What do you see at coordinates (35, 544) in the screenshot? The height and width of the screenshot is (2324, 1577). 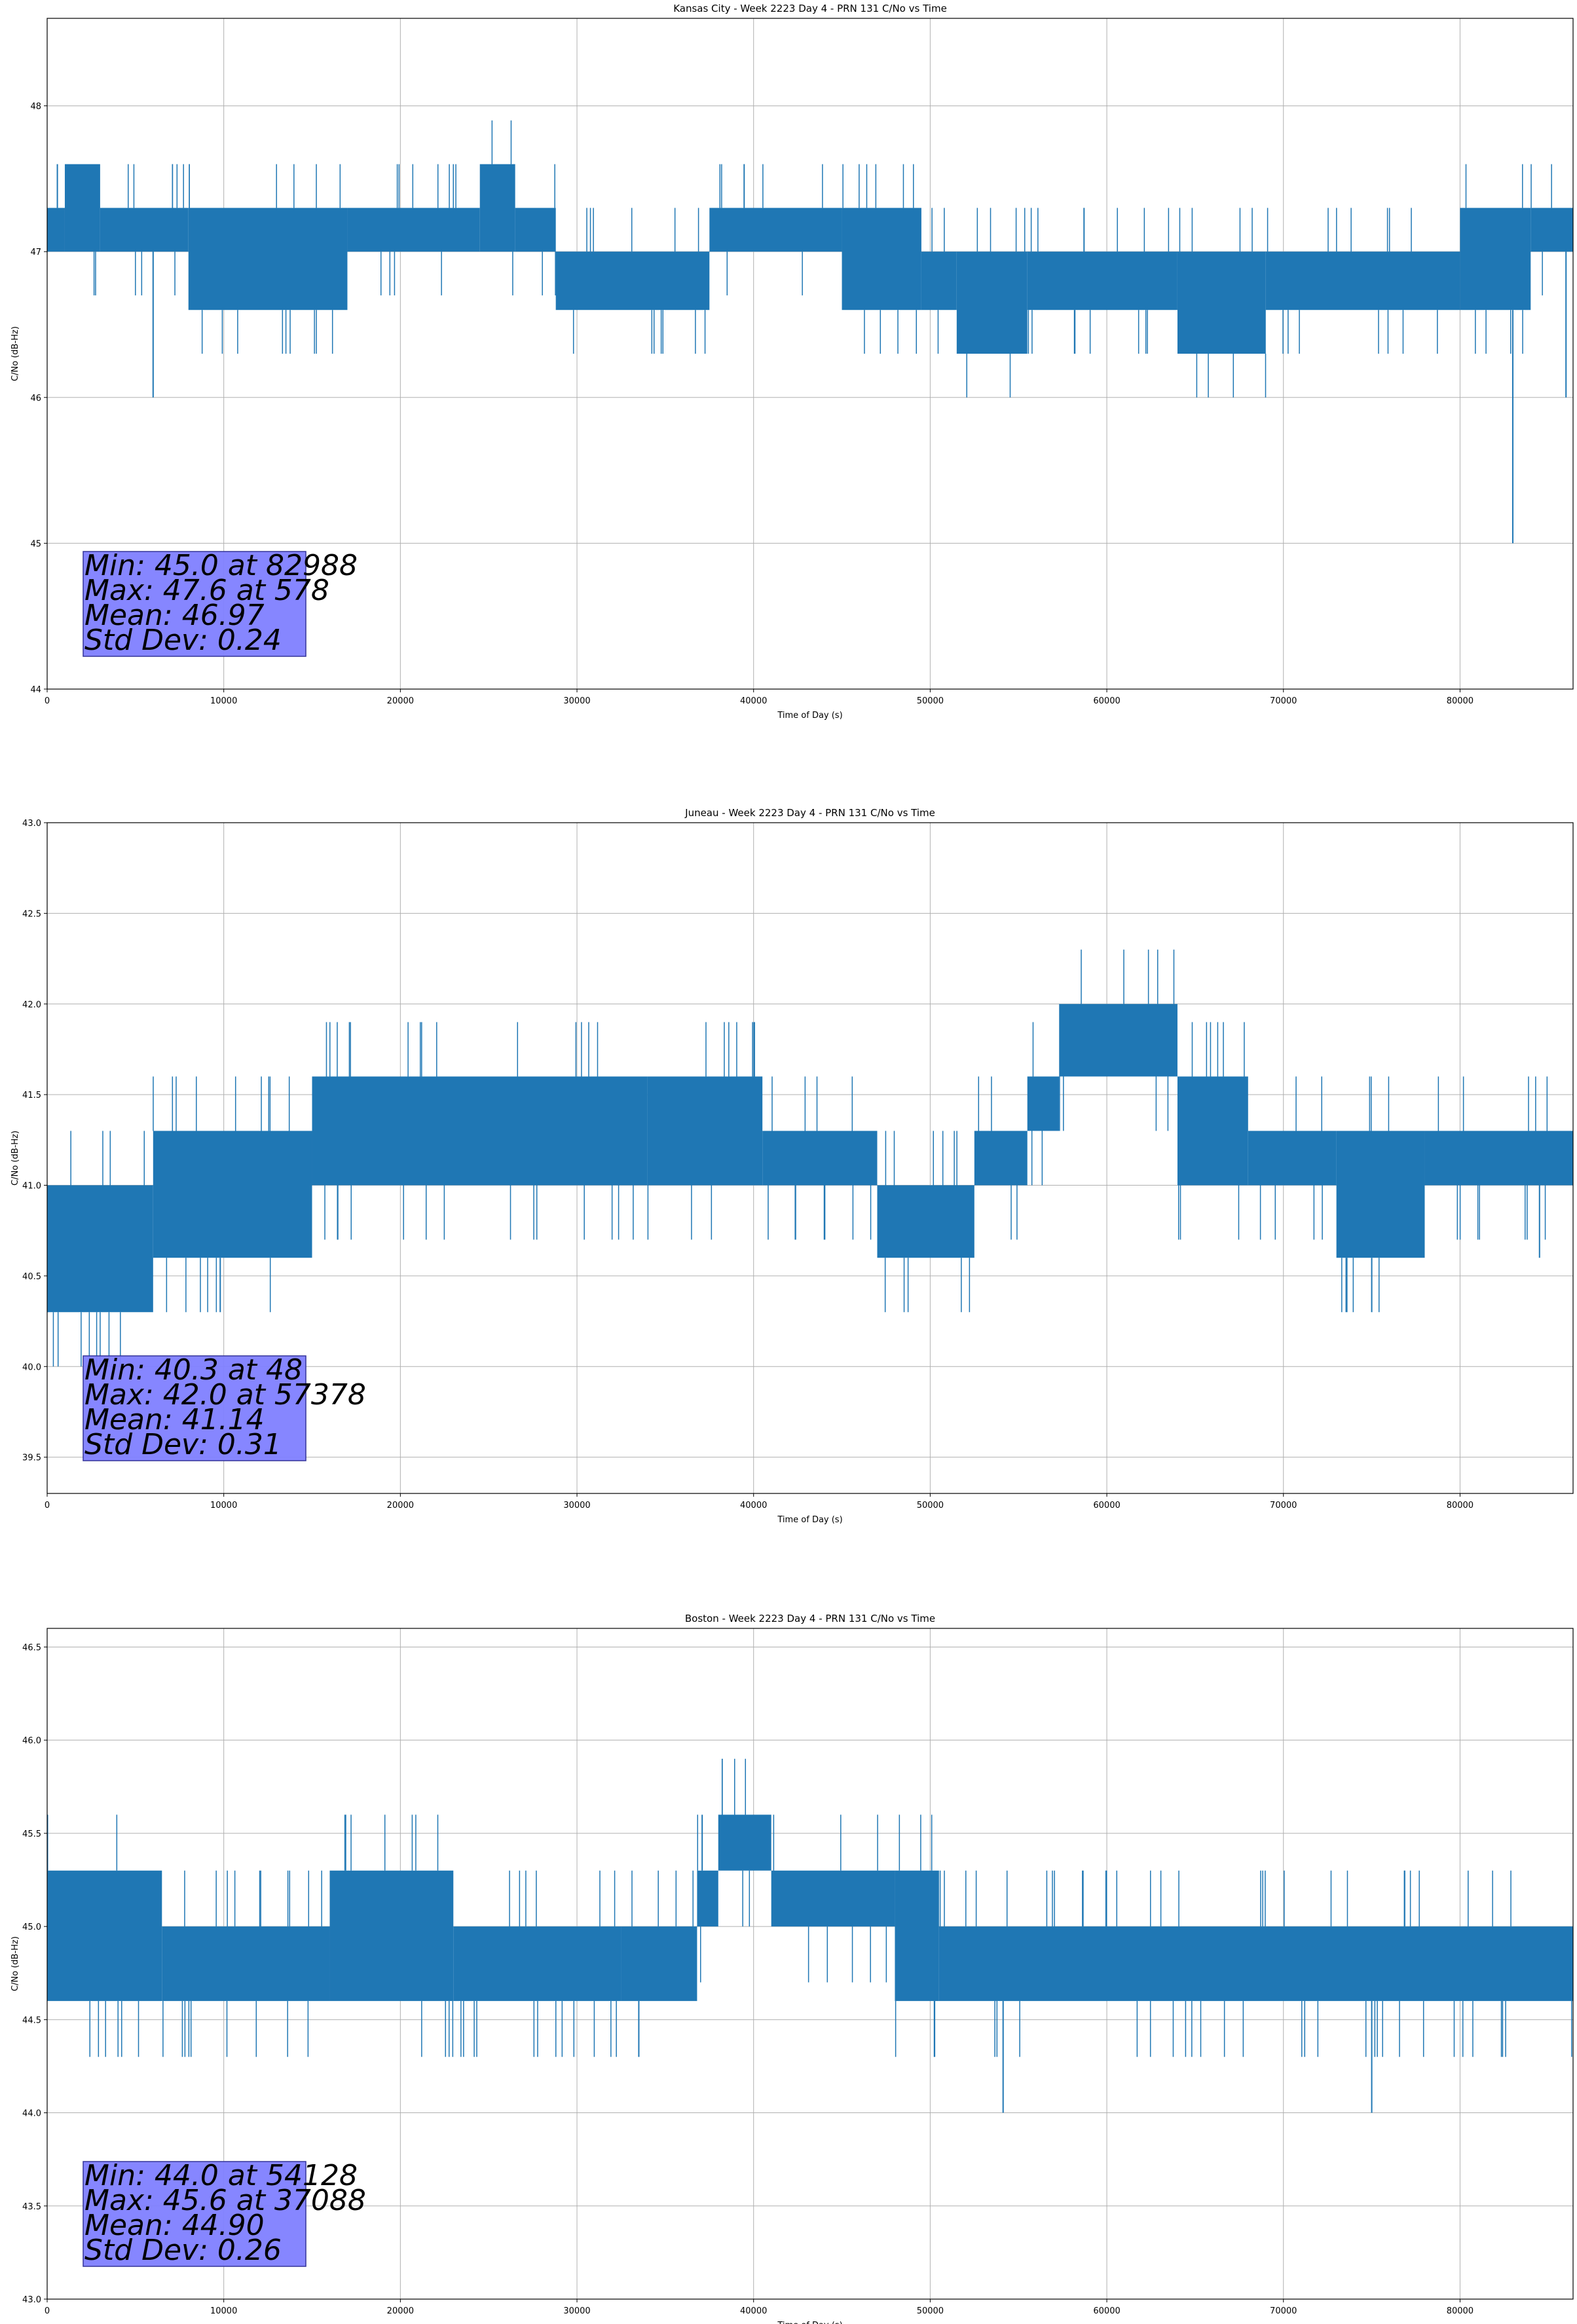 I see `y-tick-label: 45` at bounding box center [35, 544].